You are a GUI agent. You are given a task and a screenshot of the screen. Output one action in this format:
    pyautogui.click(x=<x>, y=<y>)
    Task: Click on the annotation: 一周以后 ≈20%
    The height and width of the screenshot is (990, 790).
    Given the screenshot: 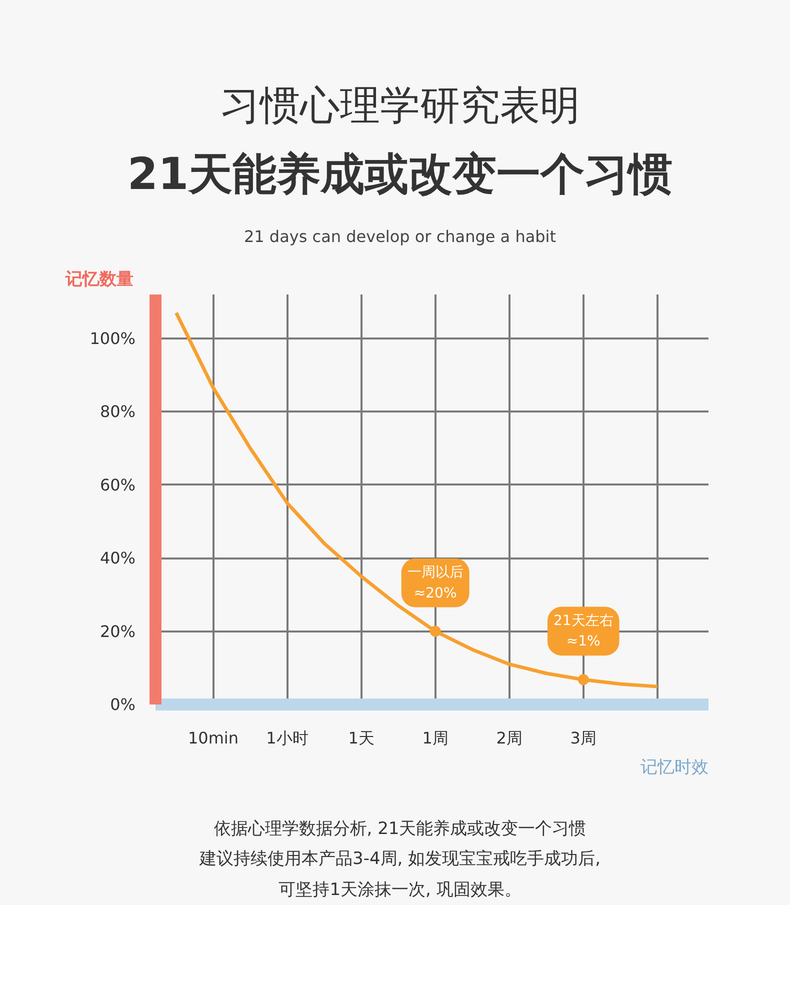 What is the action you would take?
    pyautogui.click(x=435, y=583)
    